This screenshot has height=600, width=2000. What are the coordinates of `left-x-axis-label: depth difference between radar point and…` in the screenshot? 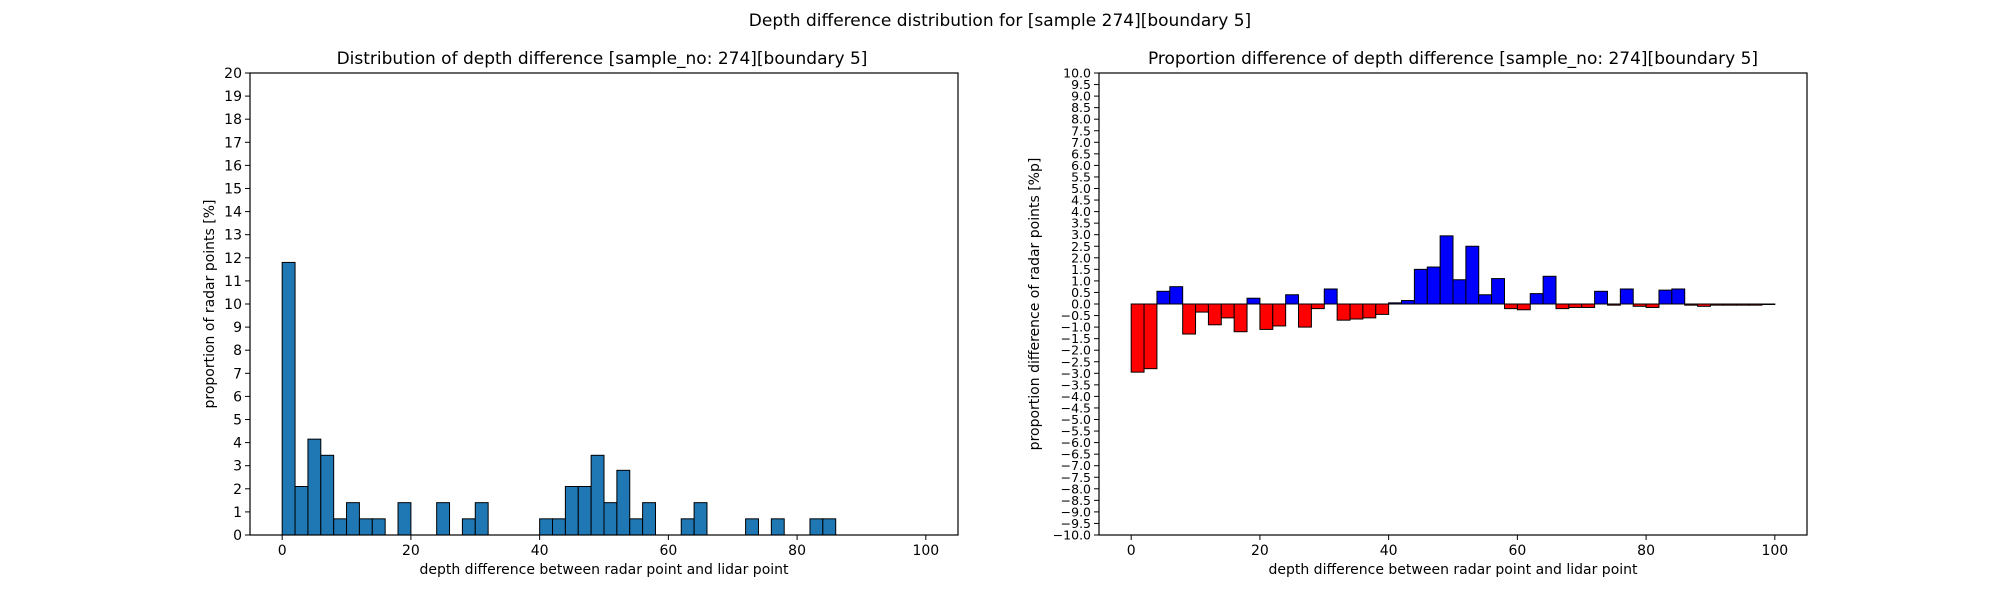 It's located at (604, 570).